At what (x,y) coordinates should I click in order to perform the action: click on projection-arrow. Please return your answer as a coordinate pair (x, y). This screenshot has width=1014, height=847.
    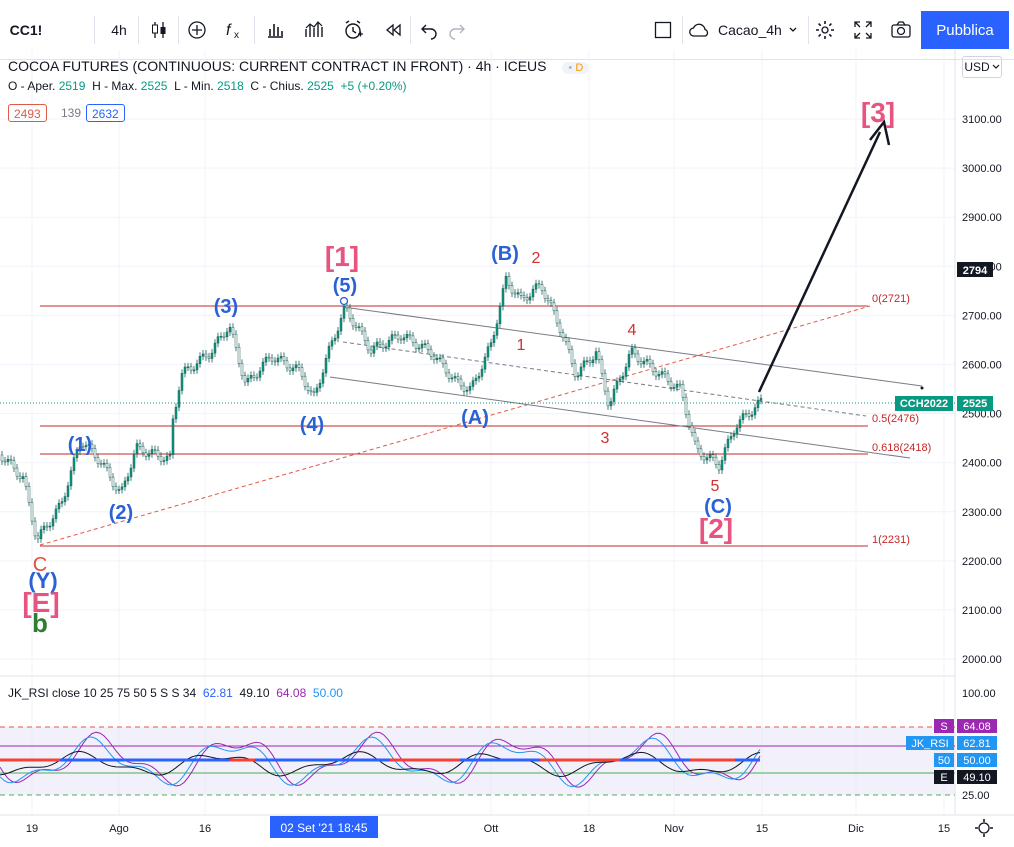
    Looking at the image, I should click on (819, 262).